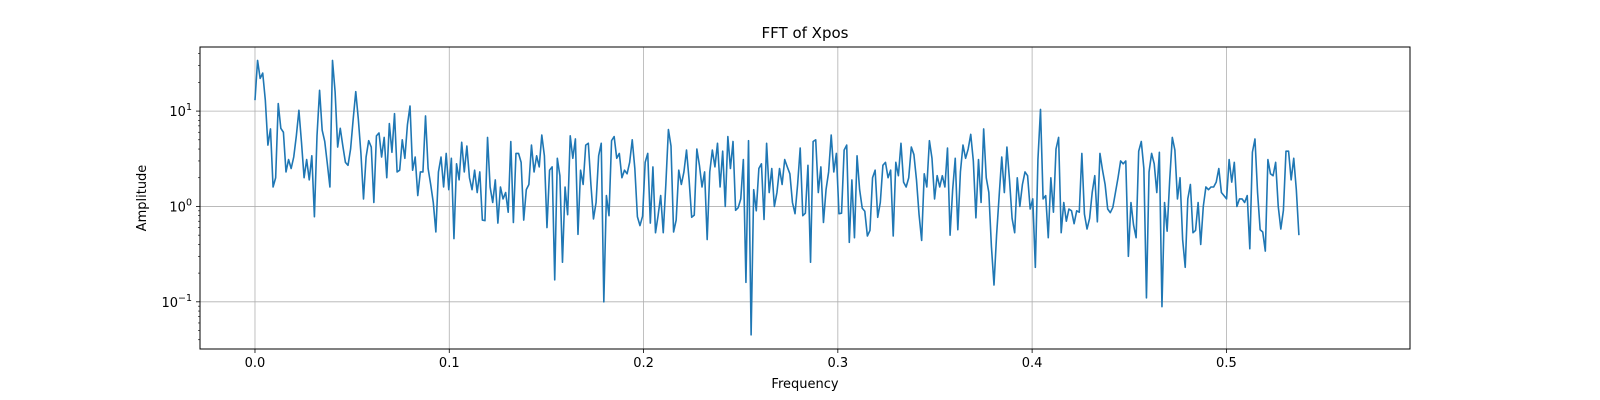 This screenshot has height=400, width=1600. Describe the element at coordinates (255, 363) in the screenshot. I see `x-tick-label: 0.0` at that location.